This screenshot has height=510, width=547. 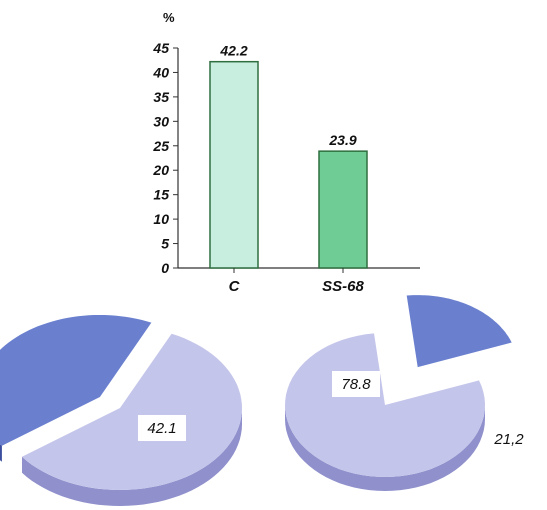 What do you see at coordinates (342, 140) in the screenshot?
I see `bar-value-label: 23.9` at bounding box center [342, 140].